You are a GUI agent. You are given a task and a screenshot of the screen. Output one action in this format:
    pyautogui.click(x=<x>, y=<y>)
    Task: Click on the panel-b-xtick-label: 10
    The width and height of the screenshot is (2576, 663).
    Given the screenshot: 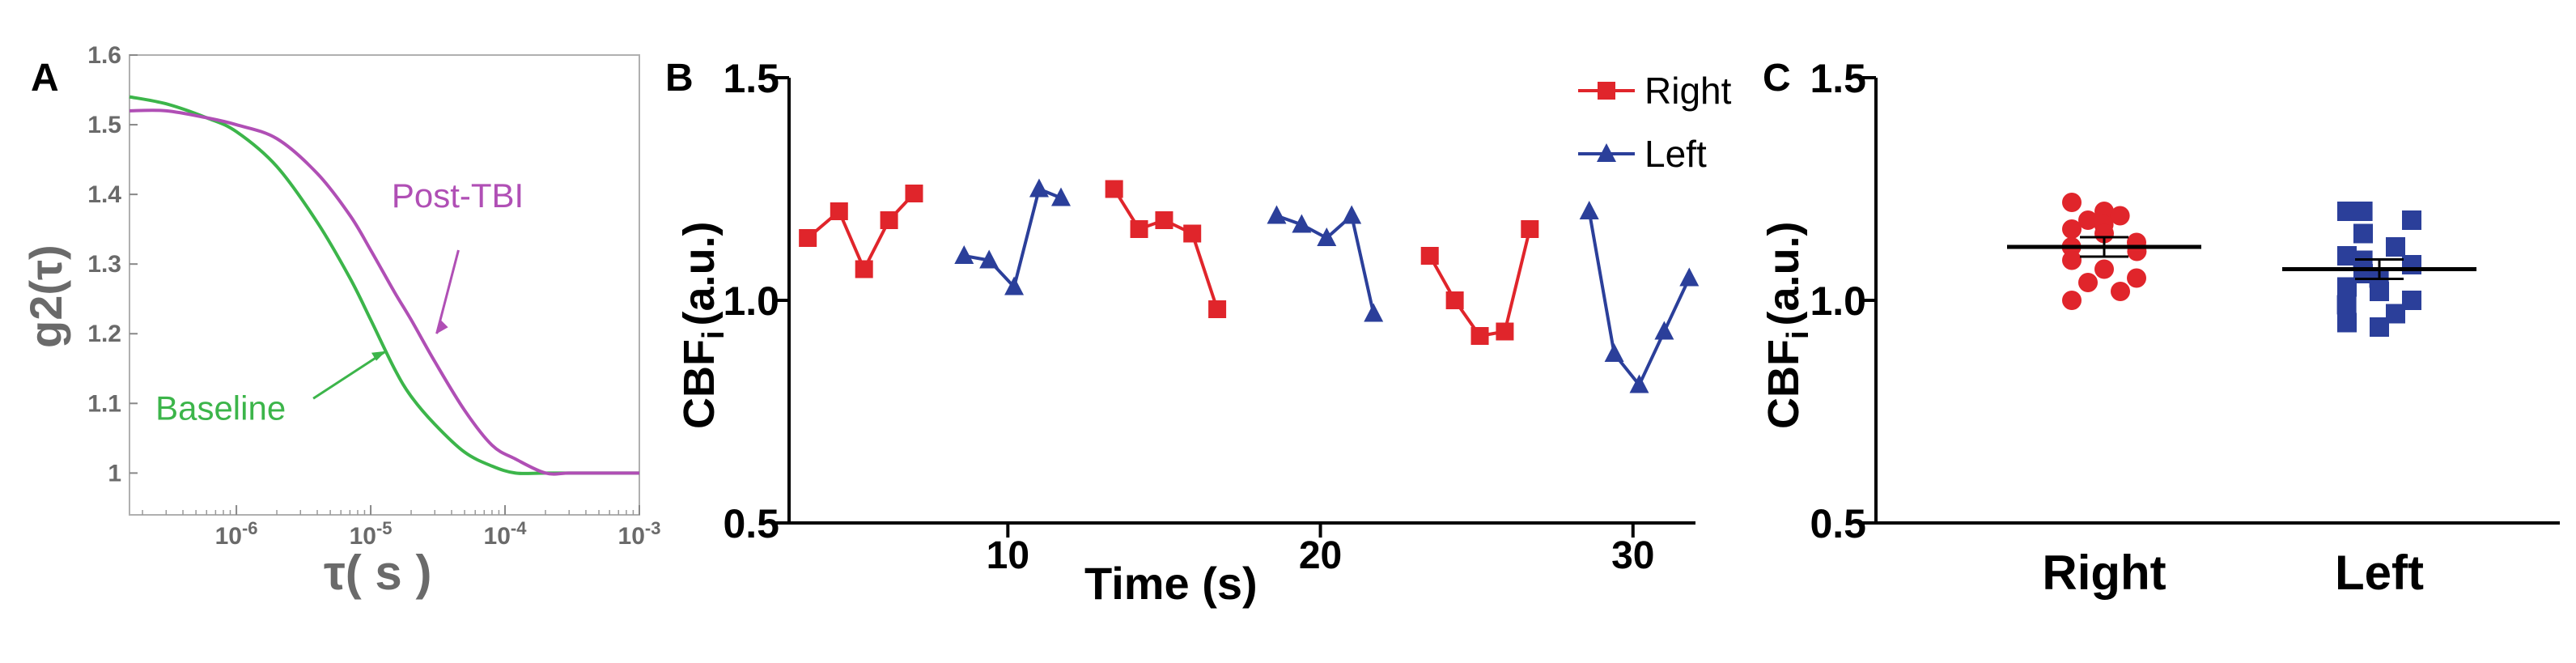 What is the action you would take?
    pyautogui.click(x=1008, y=555)
    